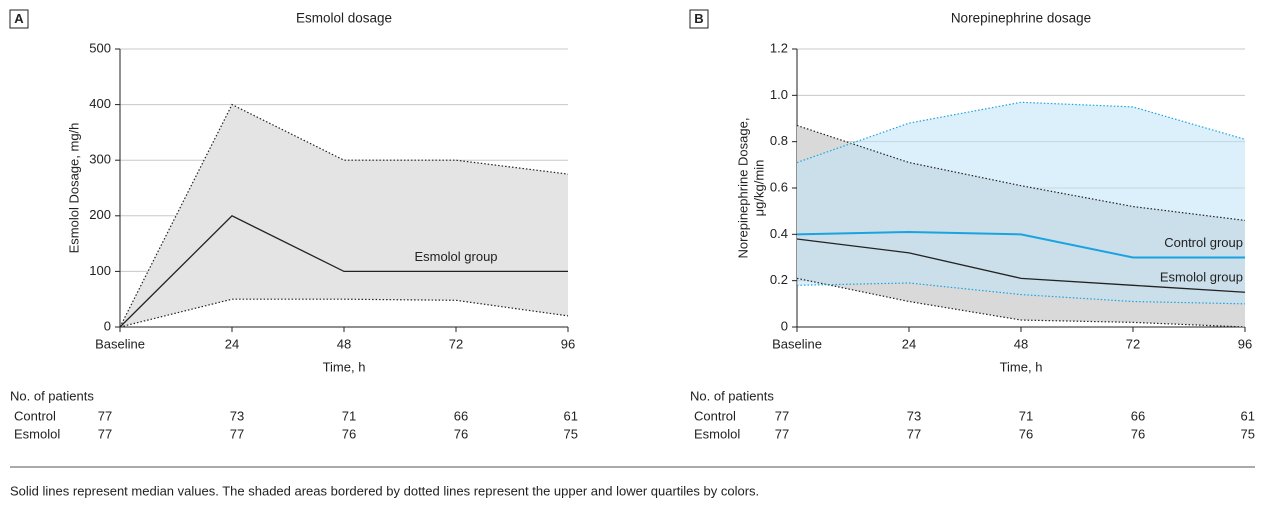  What do you see at coordinates (779, 47) in the screenshot?
I see `y-tick-label: 1.2` at bounding box center [779, 47].